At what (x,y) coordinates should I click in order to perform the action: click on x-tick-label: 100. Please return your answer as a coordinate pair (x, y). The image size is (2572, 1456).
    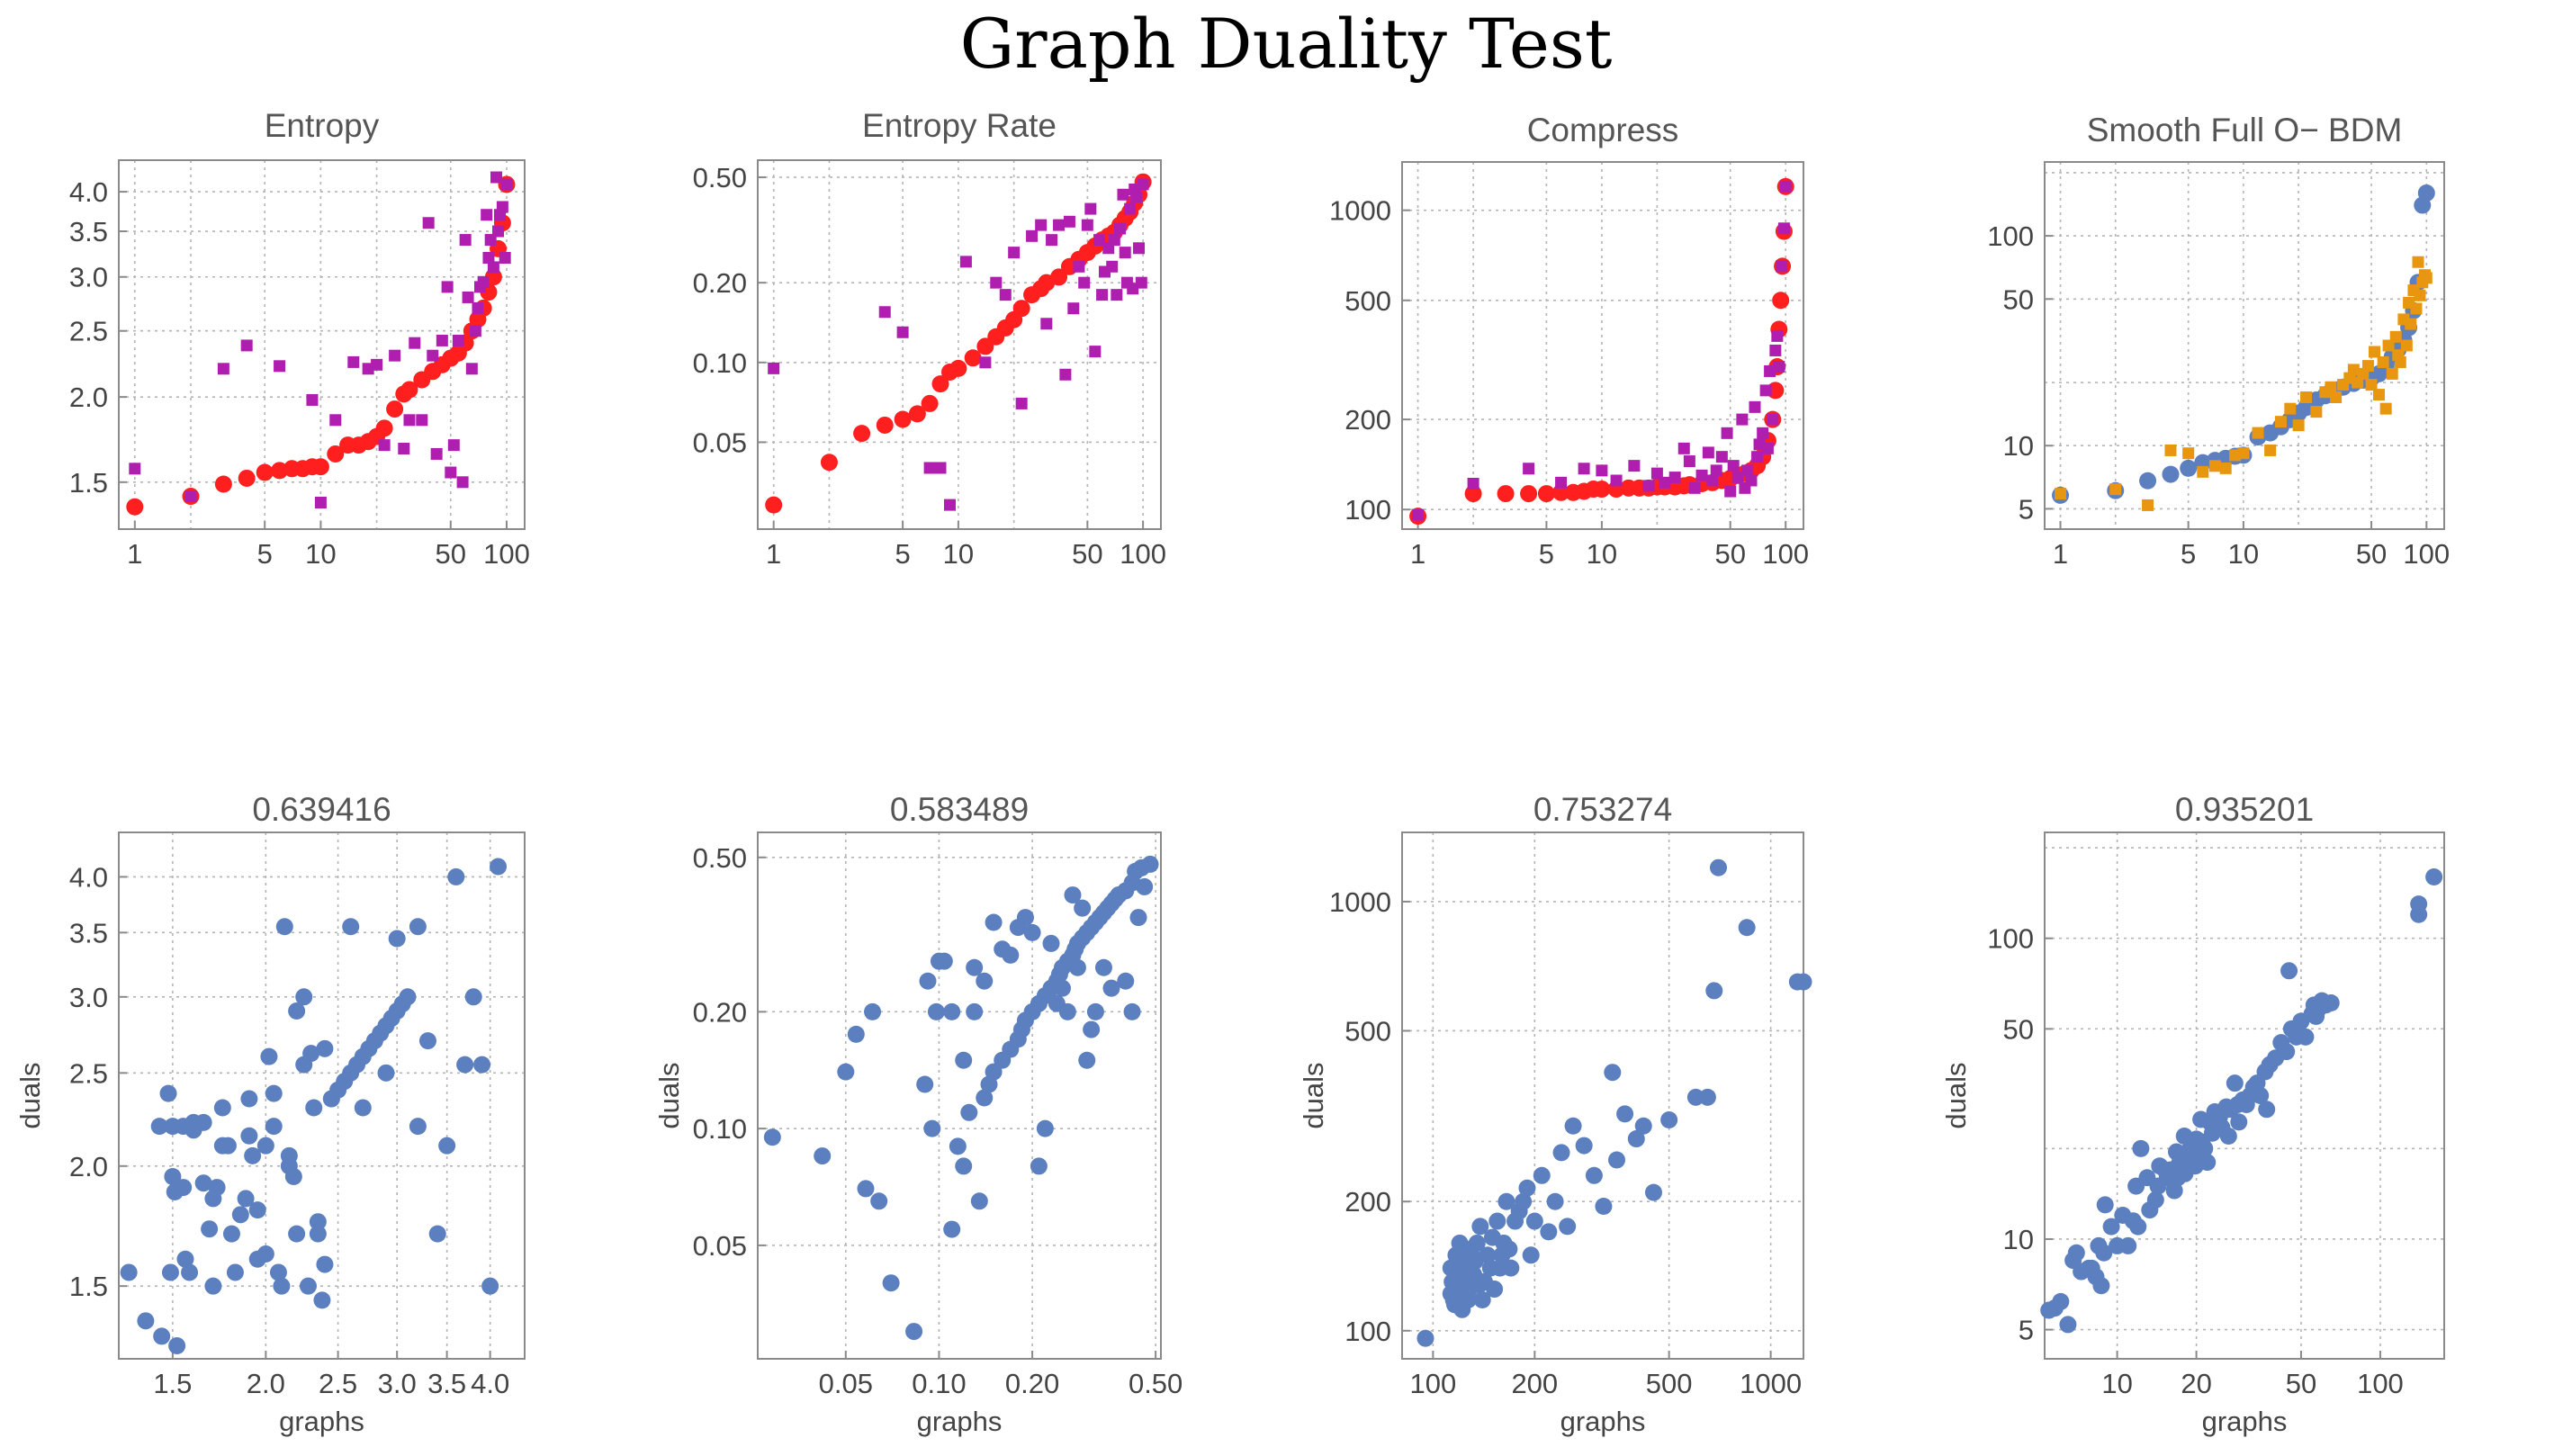
    Looking at the image, I should click on (1785, 554).